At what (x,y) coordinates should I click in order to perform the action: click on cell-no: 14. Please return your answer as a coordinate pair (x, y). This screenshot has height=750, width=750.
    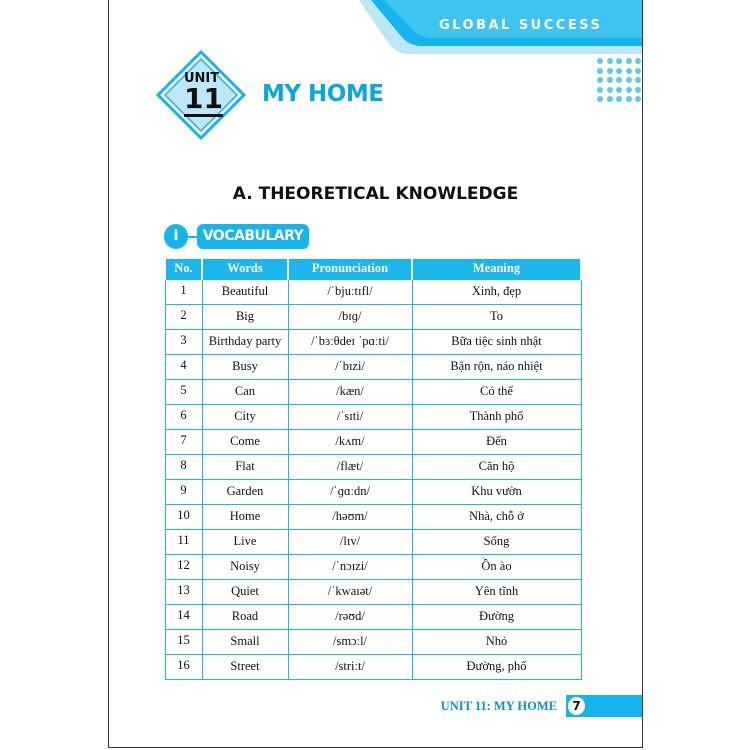
    Looking at the image, I should click on (183, 616).